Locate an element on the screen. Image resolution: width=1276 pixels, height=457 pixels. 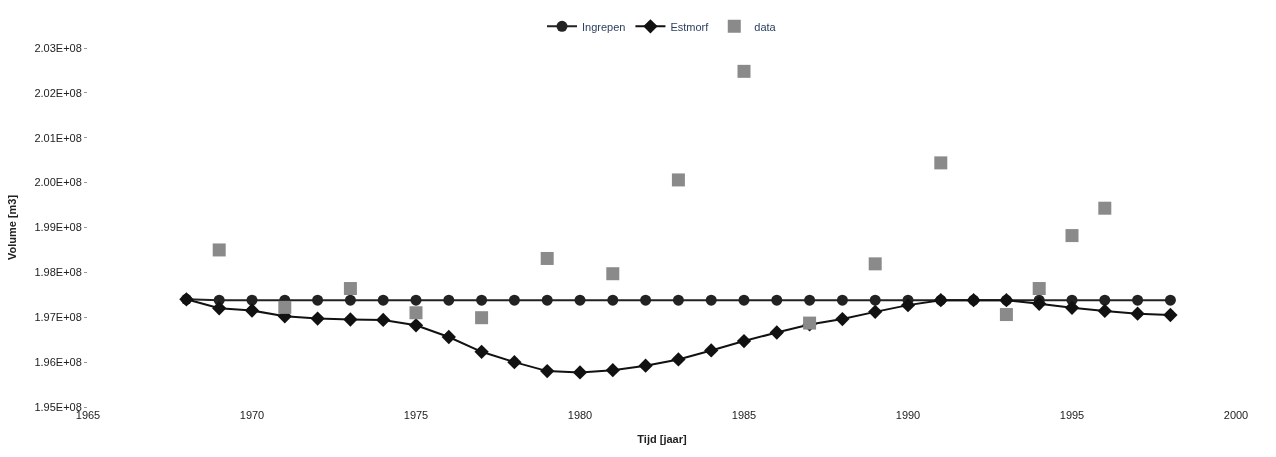
y-tick-label: 2.00E+08 is located at coordinates (58, 182).